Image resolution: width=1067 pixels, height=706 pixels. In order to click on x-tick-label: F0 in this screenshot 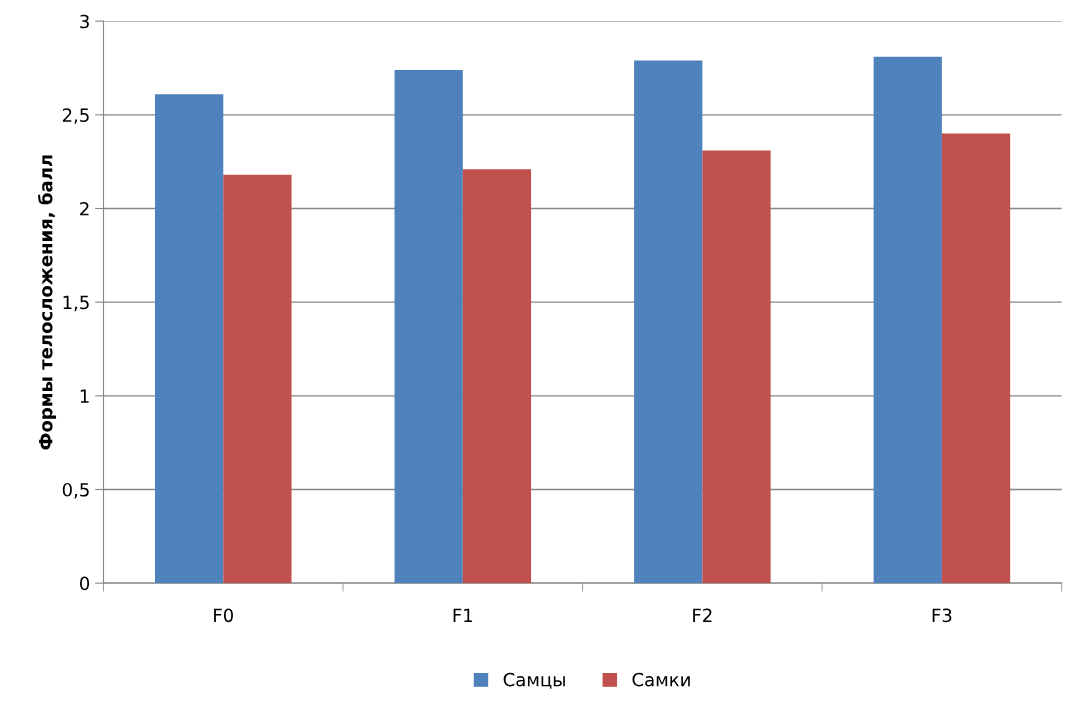, I will do `click(224, 615)`.